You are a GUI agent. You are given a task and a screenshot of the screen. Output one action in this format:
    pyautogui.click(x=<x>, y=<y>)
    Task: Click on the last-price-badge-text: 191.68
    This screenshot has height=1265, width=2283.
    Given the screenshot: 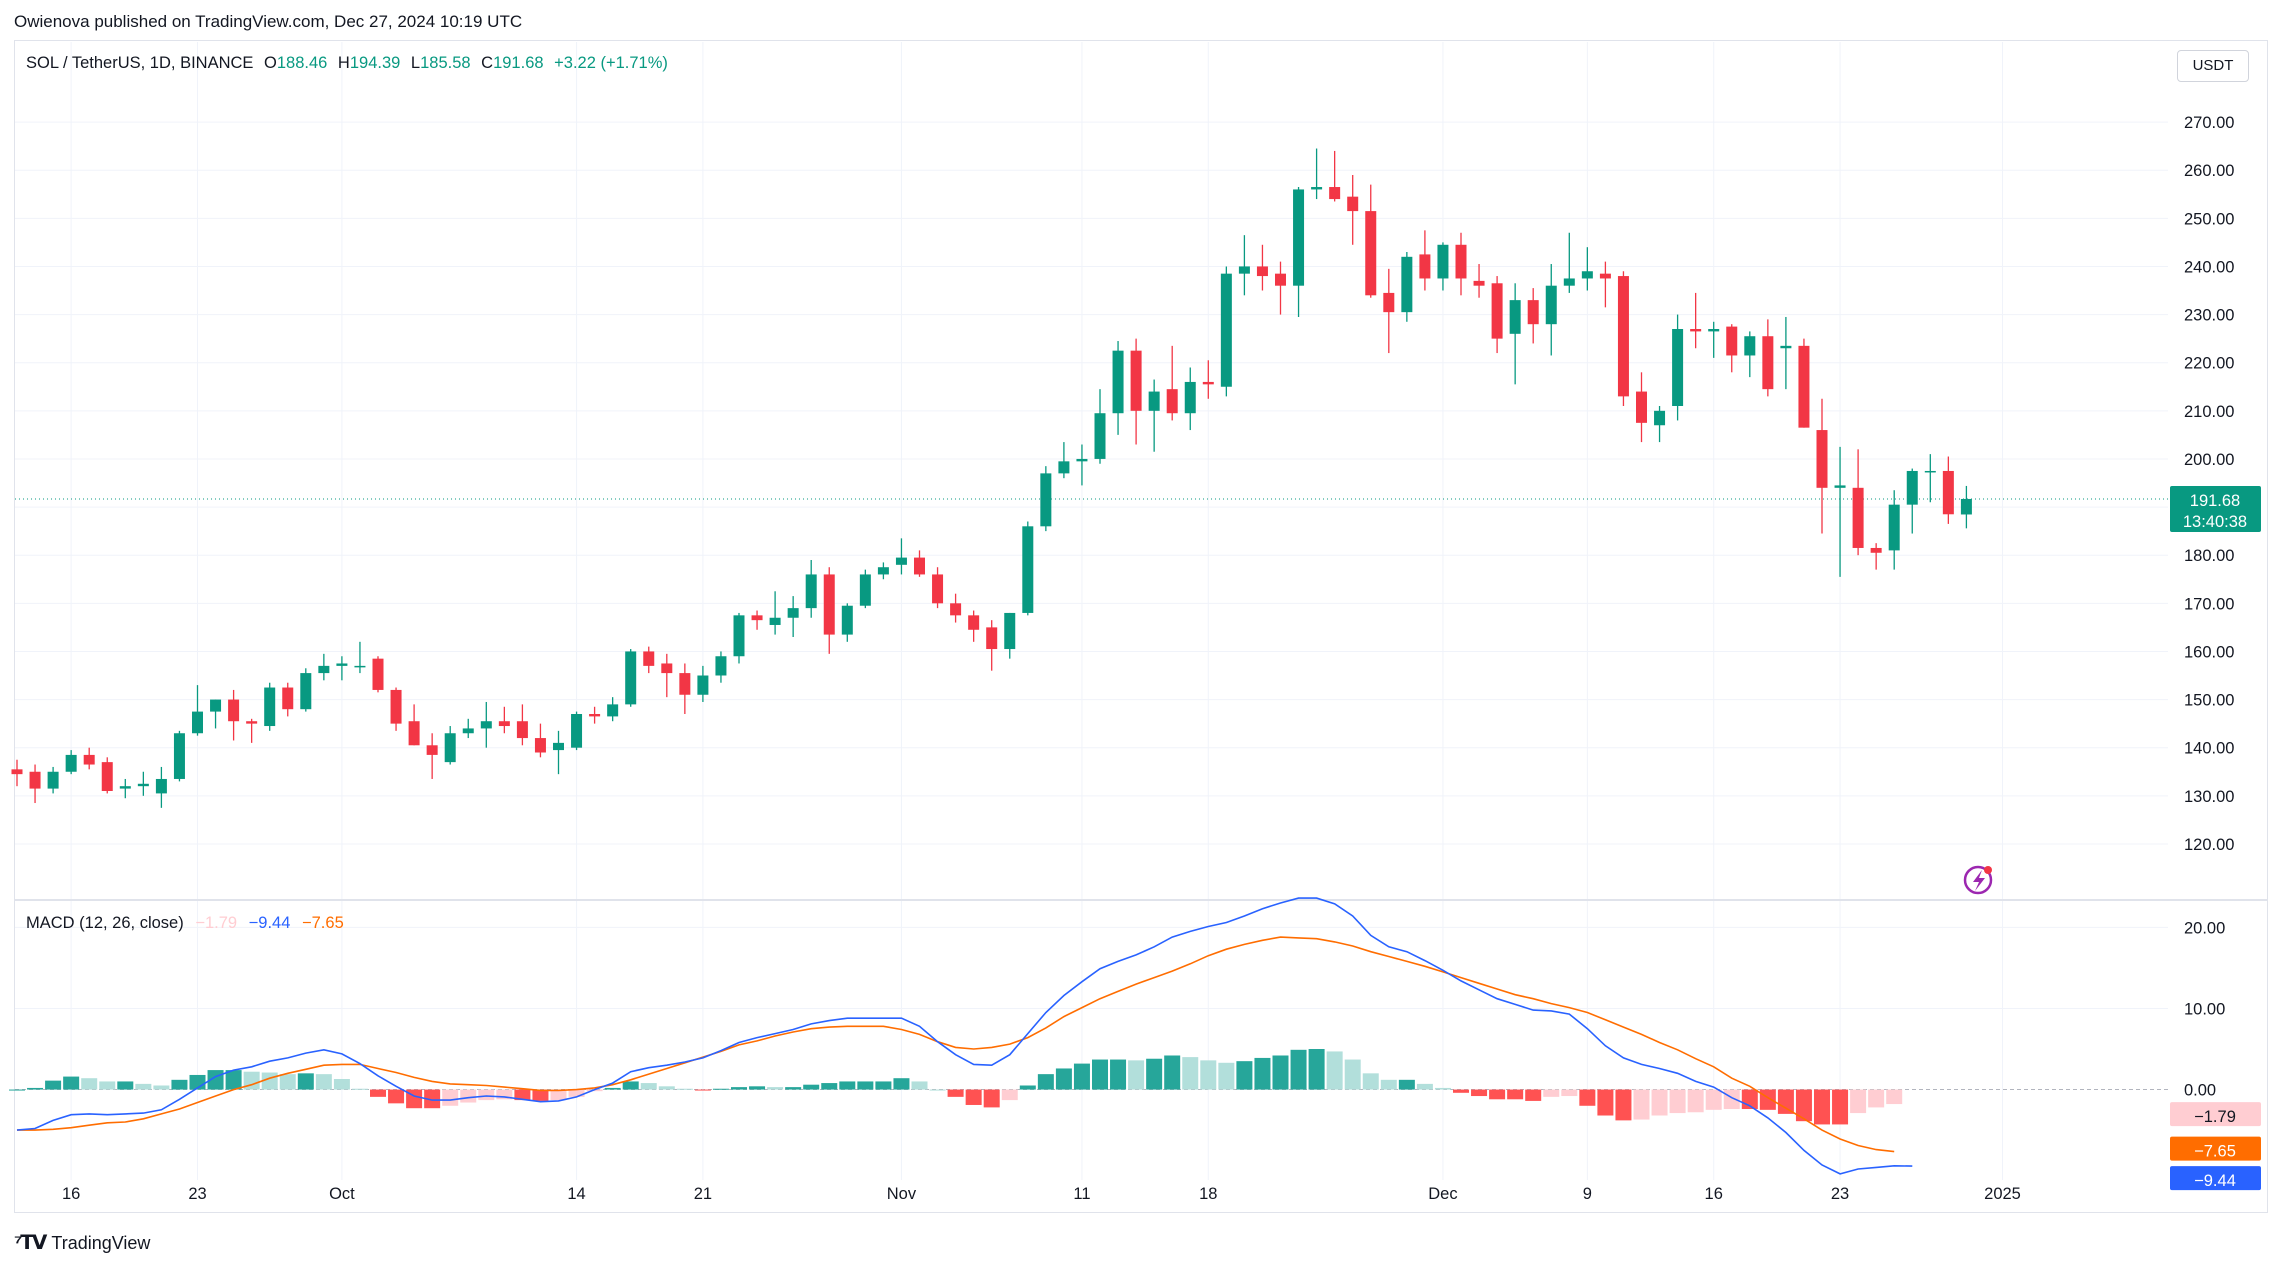 What is the action you would take?
    pyautogui.click(x=2215, y=501)
    